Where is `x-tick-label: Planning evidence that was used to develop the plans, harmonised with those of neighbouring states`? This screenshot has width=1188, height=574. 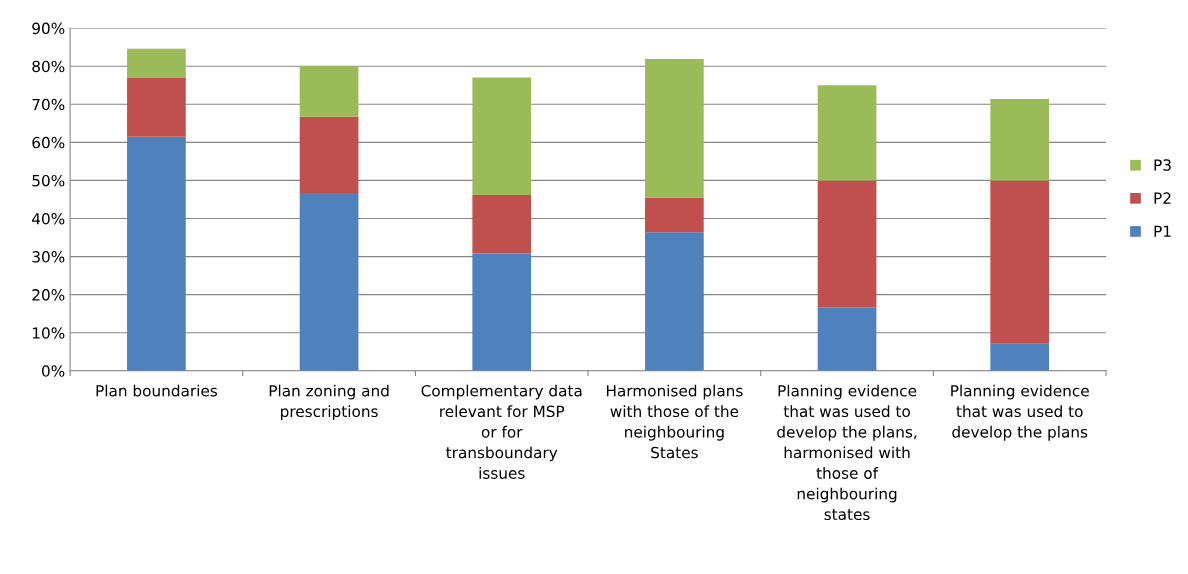 x-tick-label: Planning evidence that was used to develop the plans, harmonised with those of neighbouring states is located at coordinates (847, 452).